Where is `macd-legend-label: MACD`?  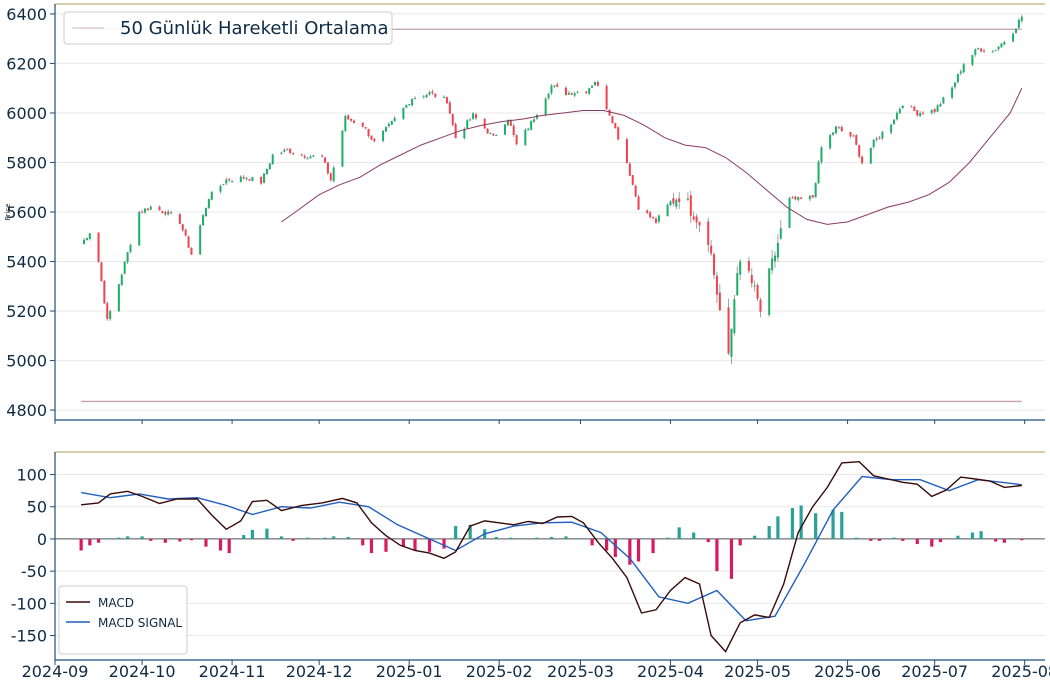
macd-legend-label: MACD is located at coordinates (116, 603).